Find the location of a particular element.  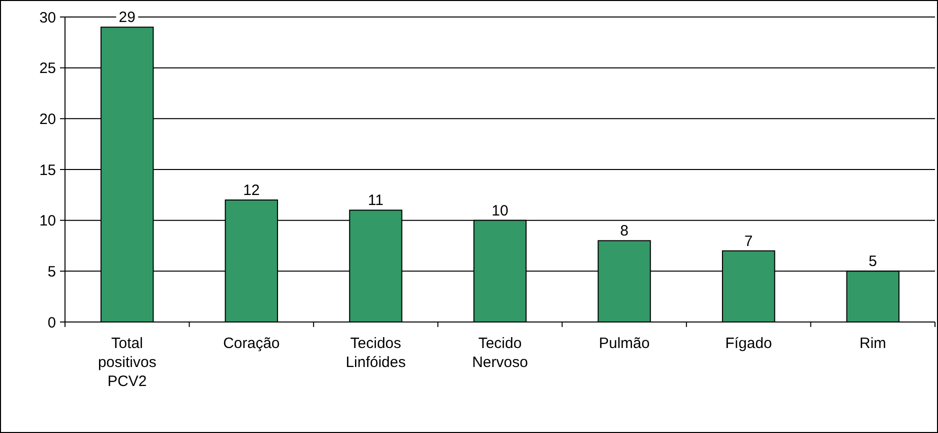

x-tick-label: Total positivos PCV2 is located at coordinates (127, 362).